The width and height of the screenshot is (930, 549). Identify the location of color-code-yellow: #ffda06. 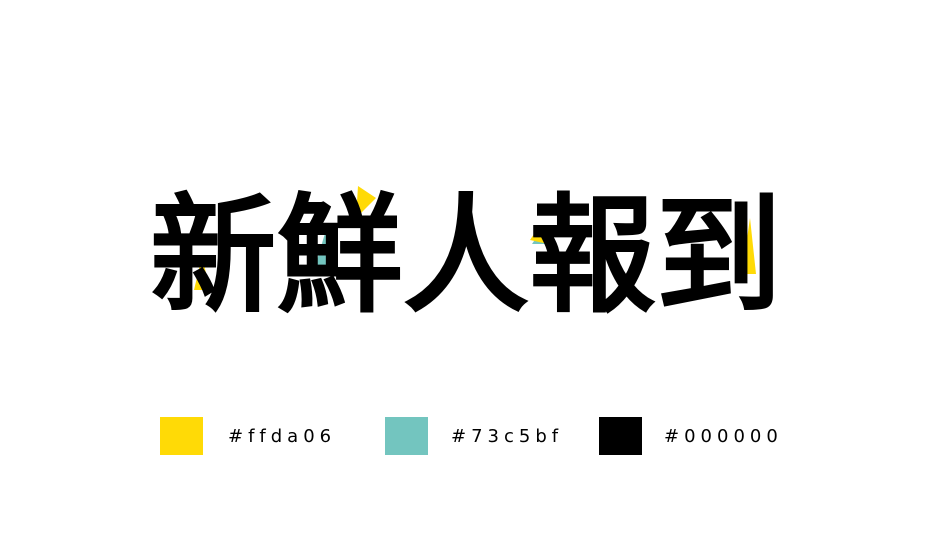
(282, 436).